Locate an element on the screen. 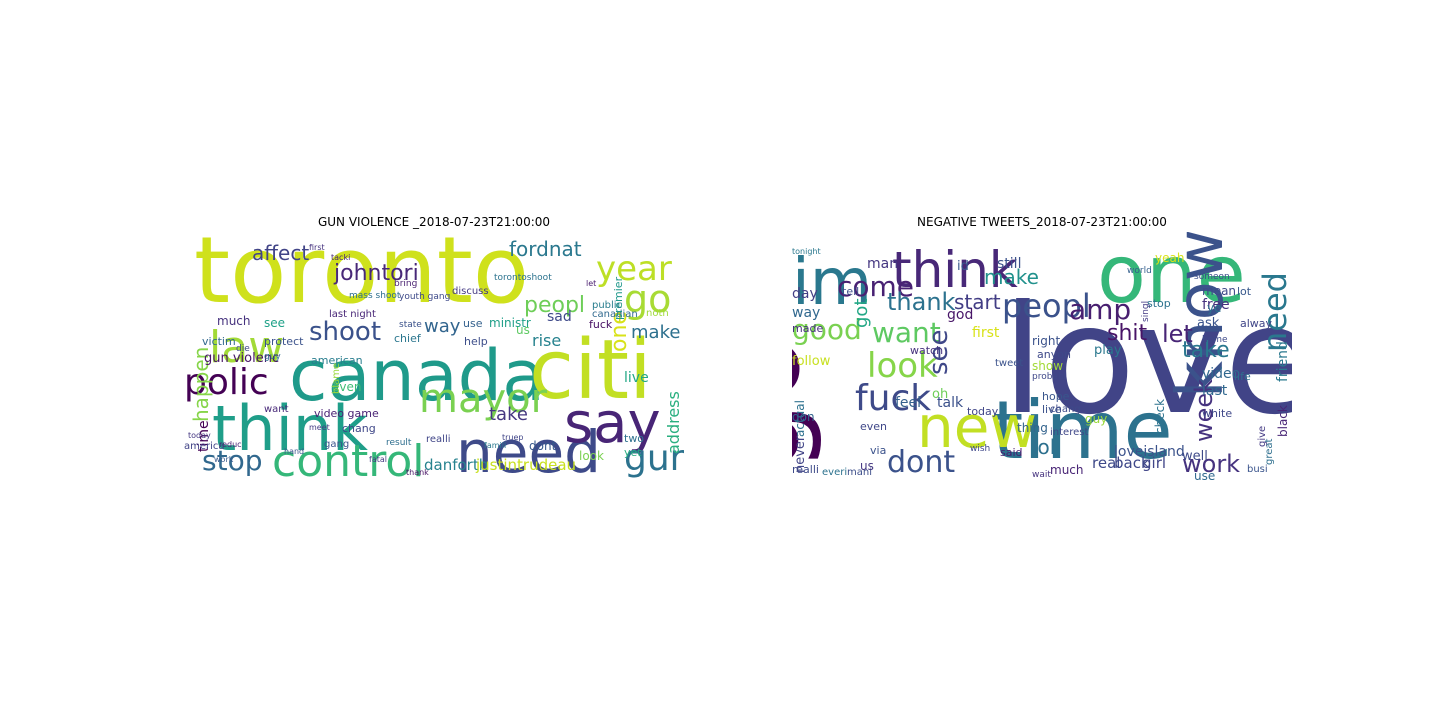 The width and height of the screenshot is (1440, 720). cloud-word: polic is located at coordinates (226, 382).